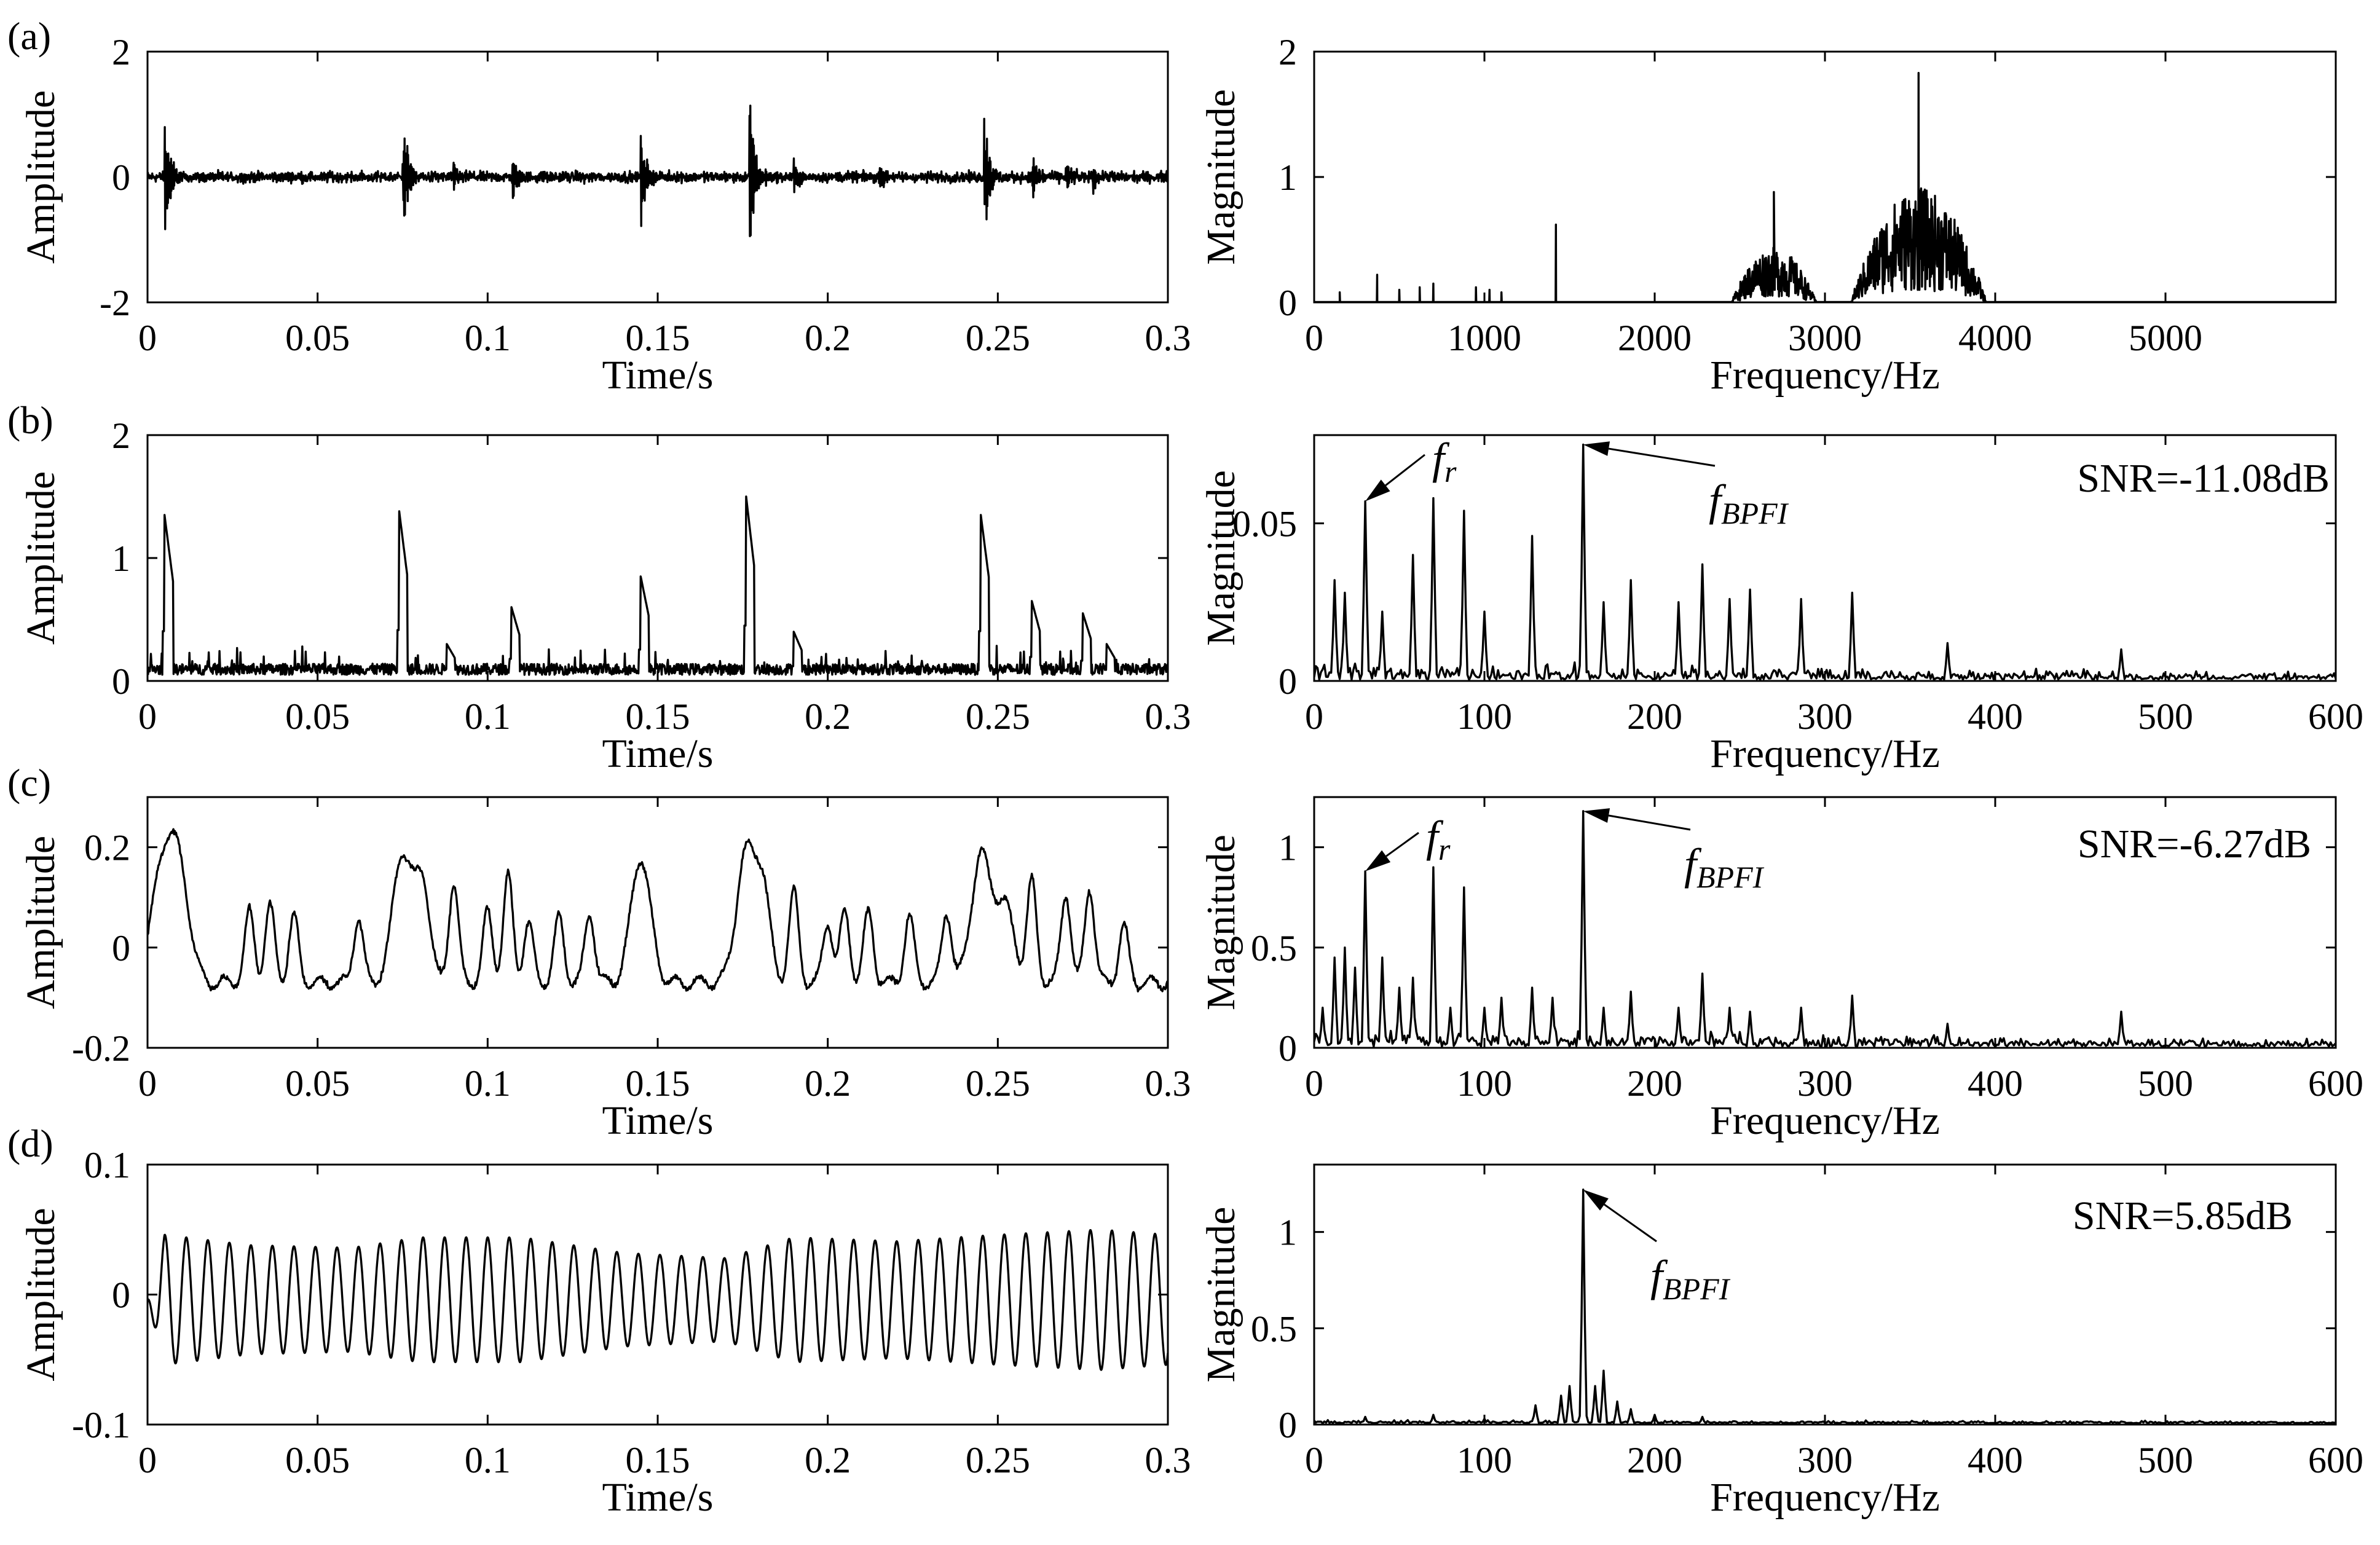 This screenshot has height=1545, width=2380. Describe the element at coordinates (121, 558) in the screenshot. I see `b-time-ytick-label: 1` at that location.